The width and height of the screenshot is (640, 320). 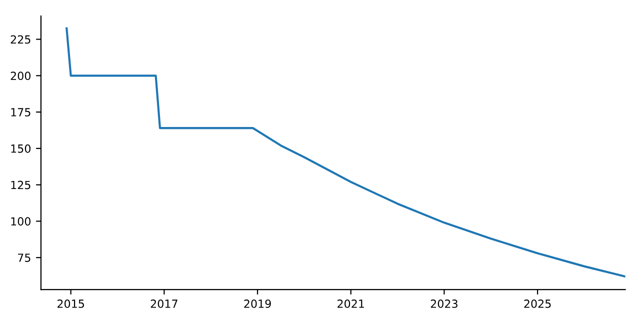 What do you see at coordinates (20, 185) in the screenshot?
I see `y-tick-label: 125` at bounding box center [20, 185].